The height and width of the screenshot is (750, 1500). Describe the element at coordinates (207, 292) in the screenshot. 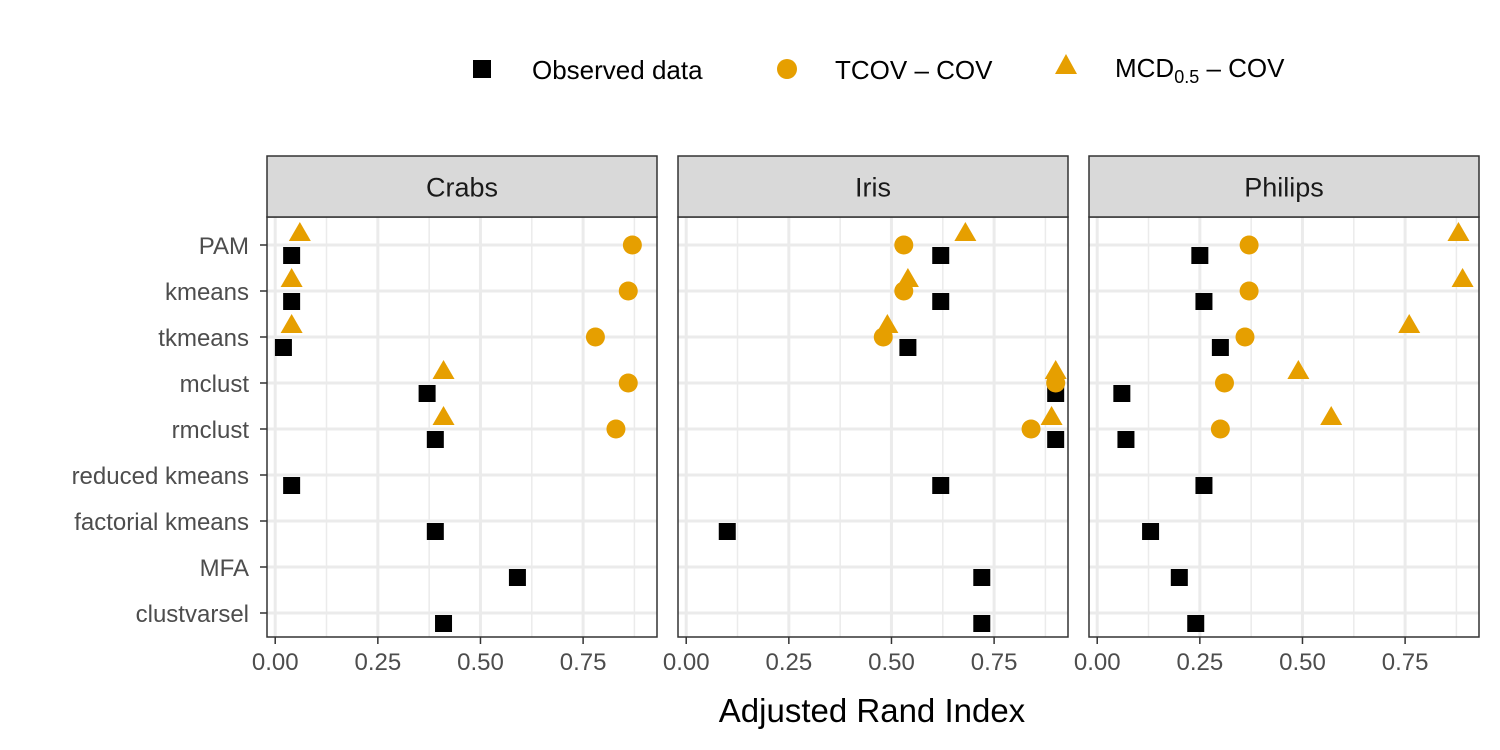

I see `y-tick-label: kmeans` at that location.